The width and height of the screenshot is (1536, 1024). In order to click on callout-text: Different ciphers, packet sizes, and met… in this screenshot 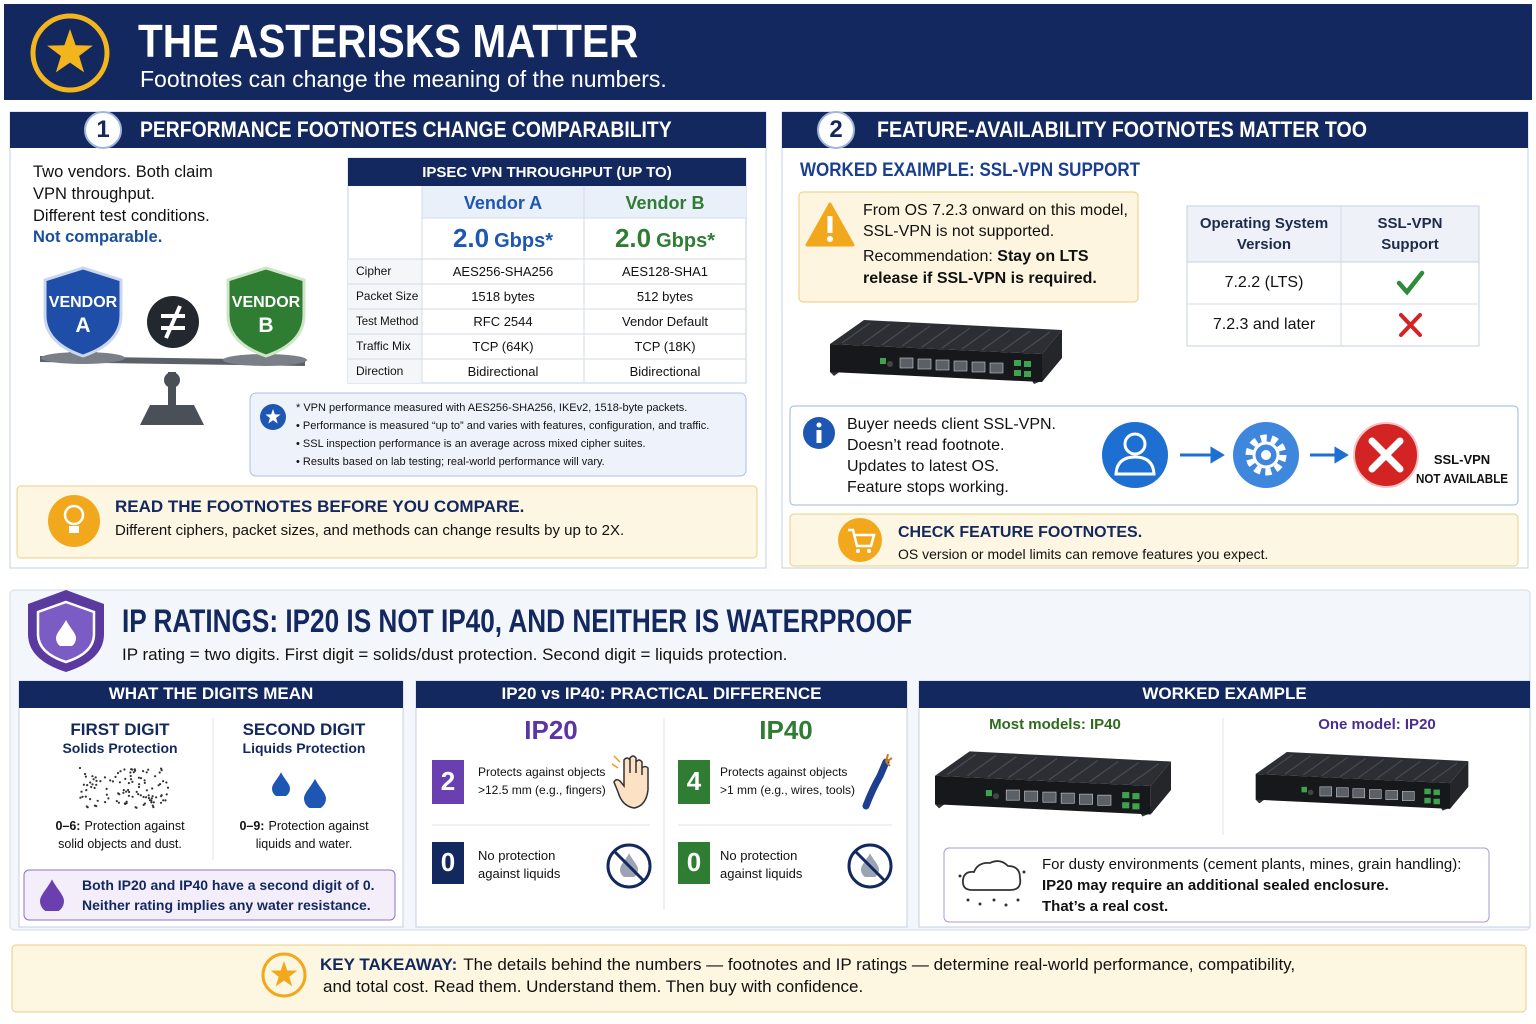, I will do `click(370, 531)`.